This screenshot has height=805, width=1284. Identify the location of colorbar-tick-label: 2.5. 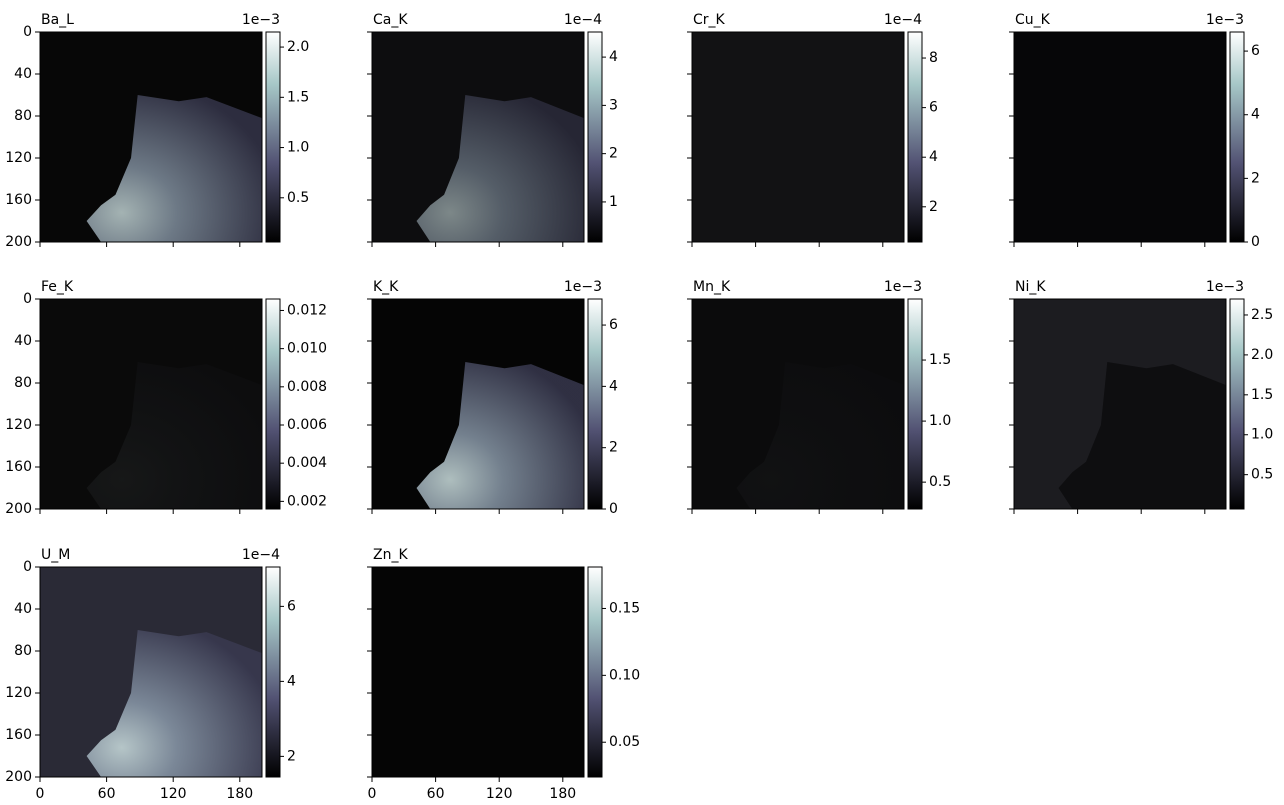
(1262, 315).